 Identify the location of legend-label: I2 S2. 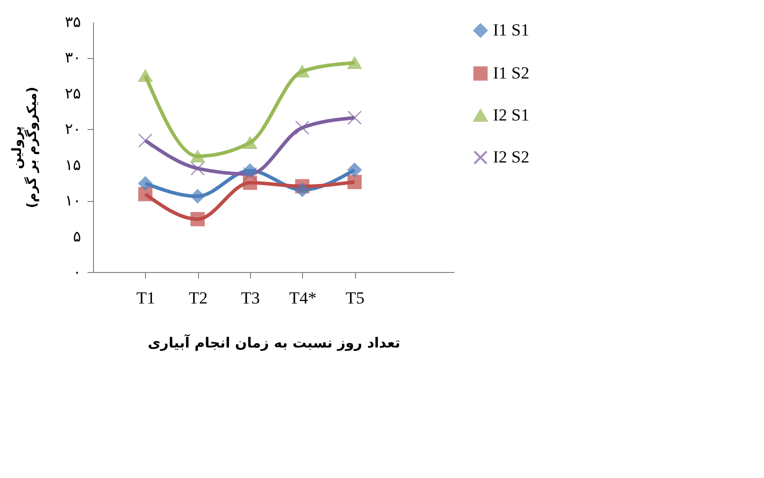
(511, 157).